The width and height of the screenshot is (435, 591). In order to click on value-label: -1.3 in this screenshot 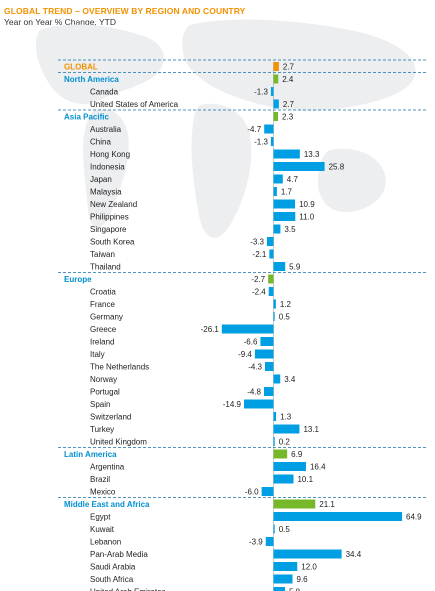, I will do `click(261, 92)`.